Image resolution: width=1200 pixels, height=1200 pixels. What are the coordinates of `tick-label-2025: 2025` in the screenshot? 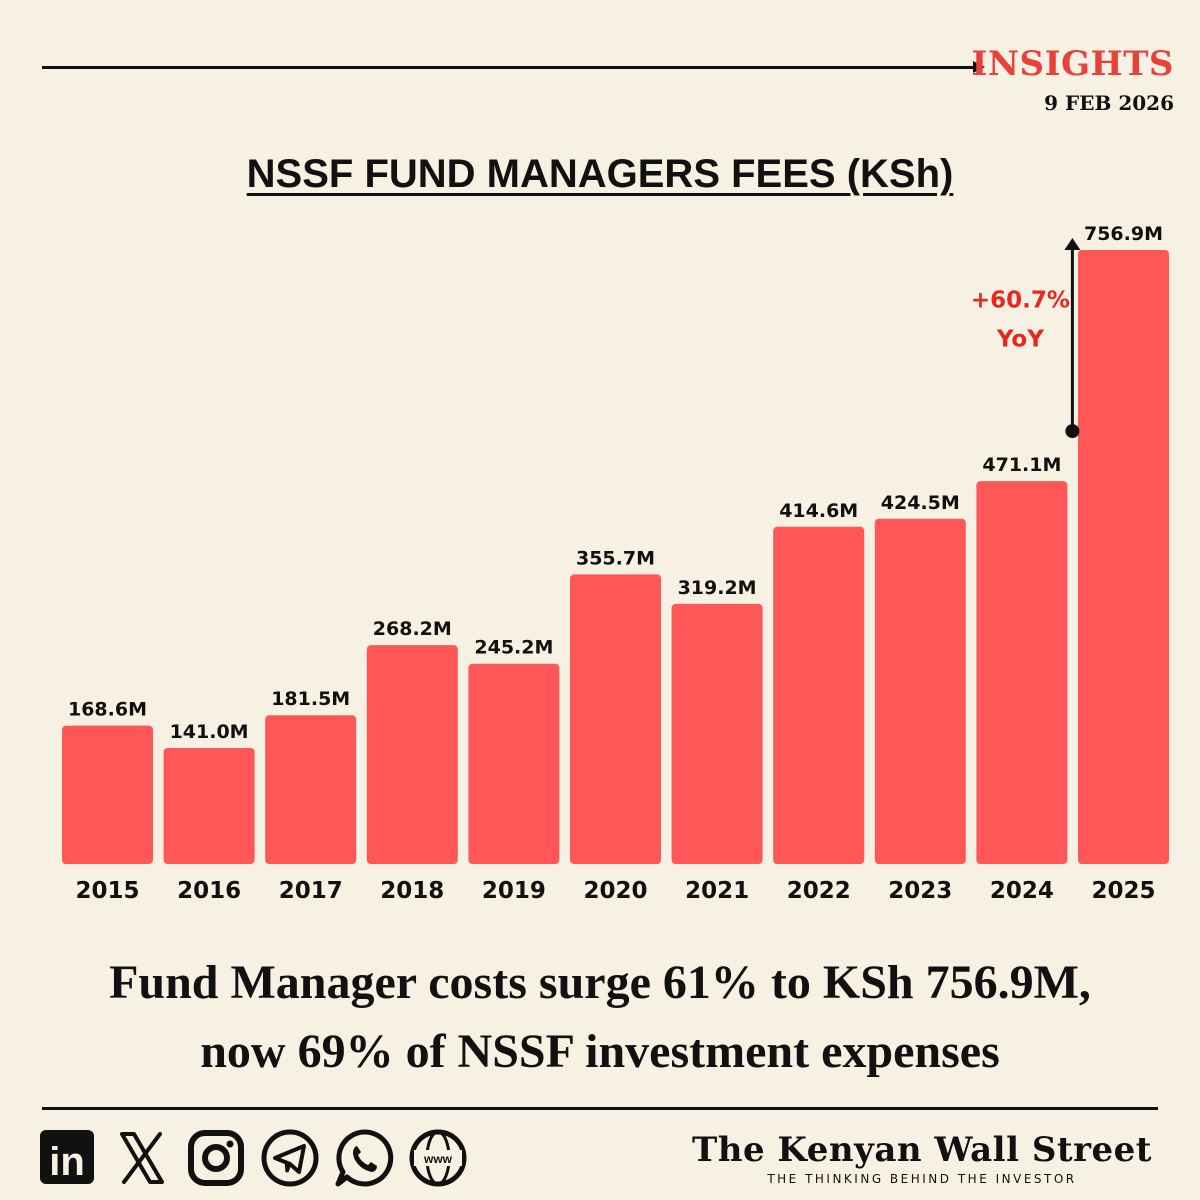 It's located at (1123, 891).